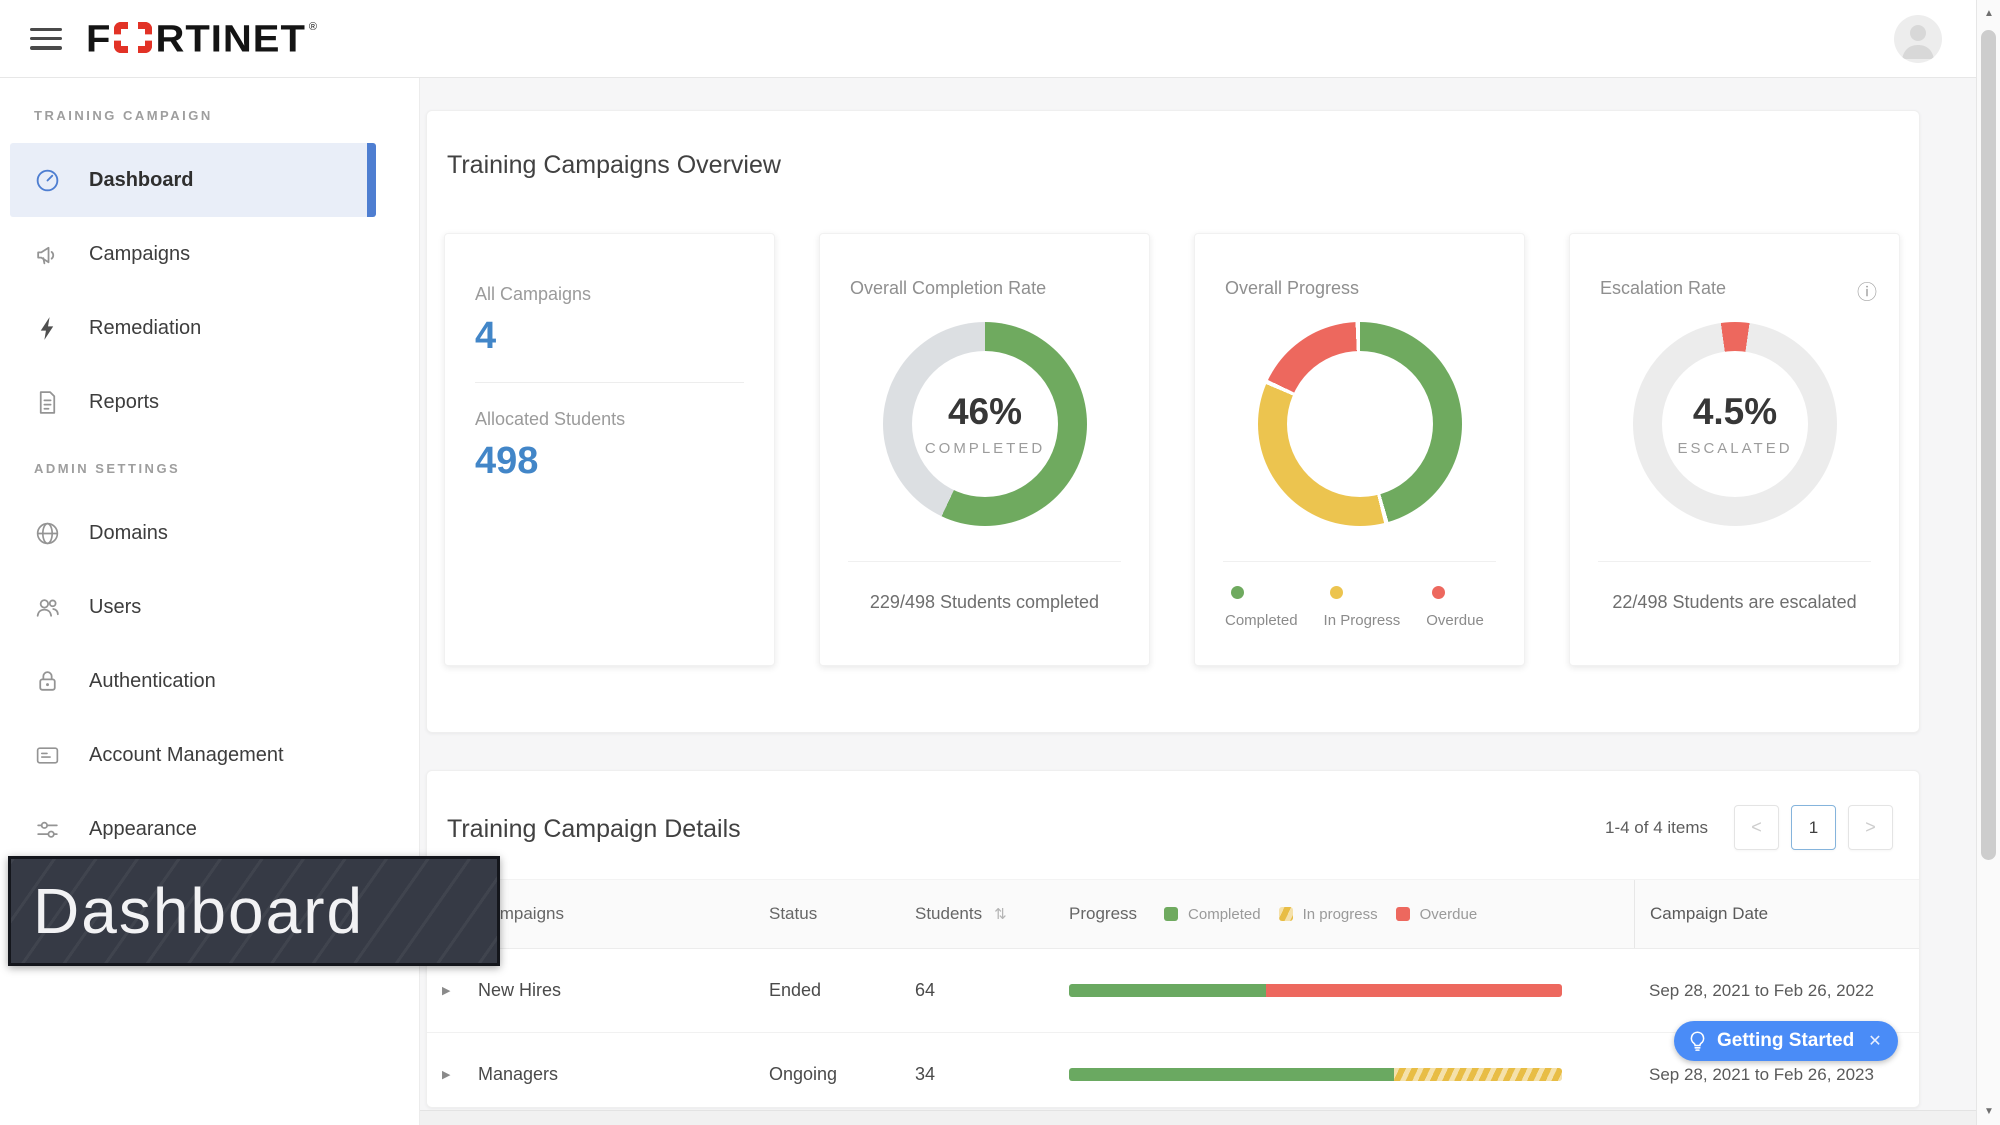 Image resolution: width=2000 pixels, height=1125 pixels. Describe the element at coordinates (47, 829) in the screenshot. I see `sliders-icon` at that location.